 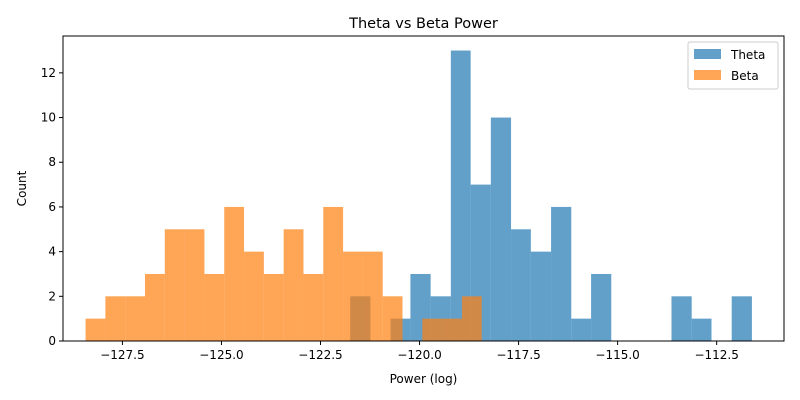 I want to click on y-axis-ticks: 0 2 4 6 8 10 12, so click(x=52, y=207).